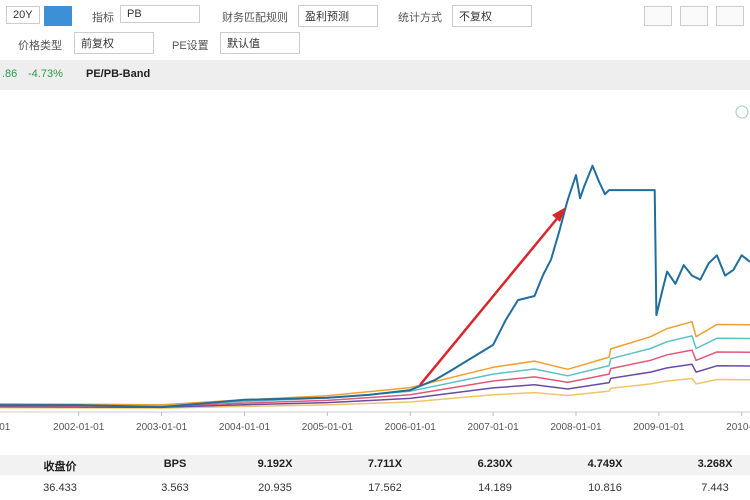 The width and height of the screenshot is (750, 500). What do you see at coordinates (114, 43) in the screenshot?
I see `price-select: 前复权` at bounding box center [114, 43].